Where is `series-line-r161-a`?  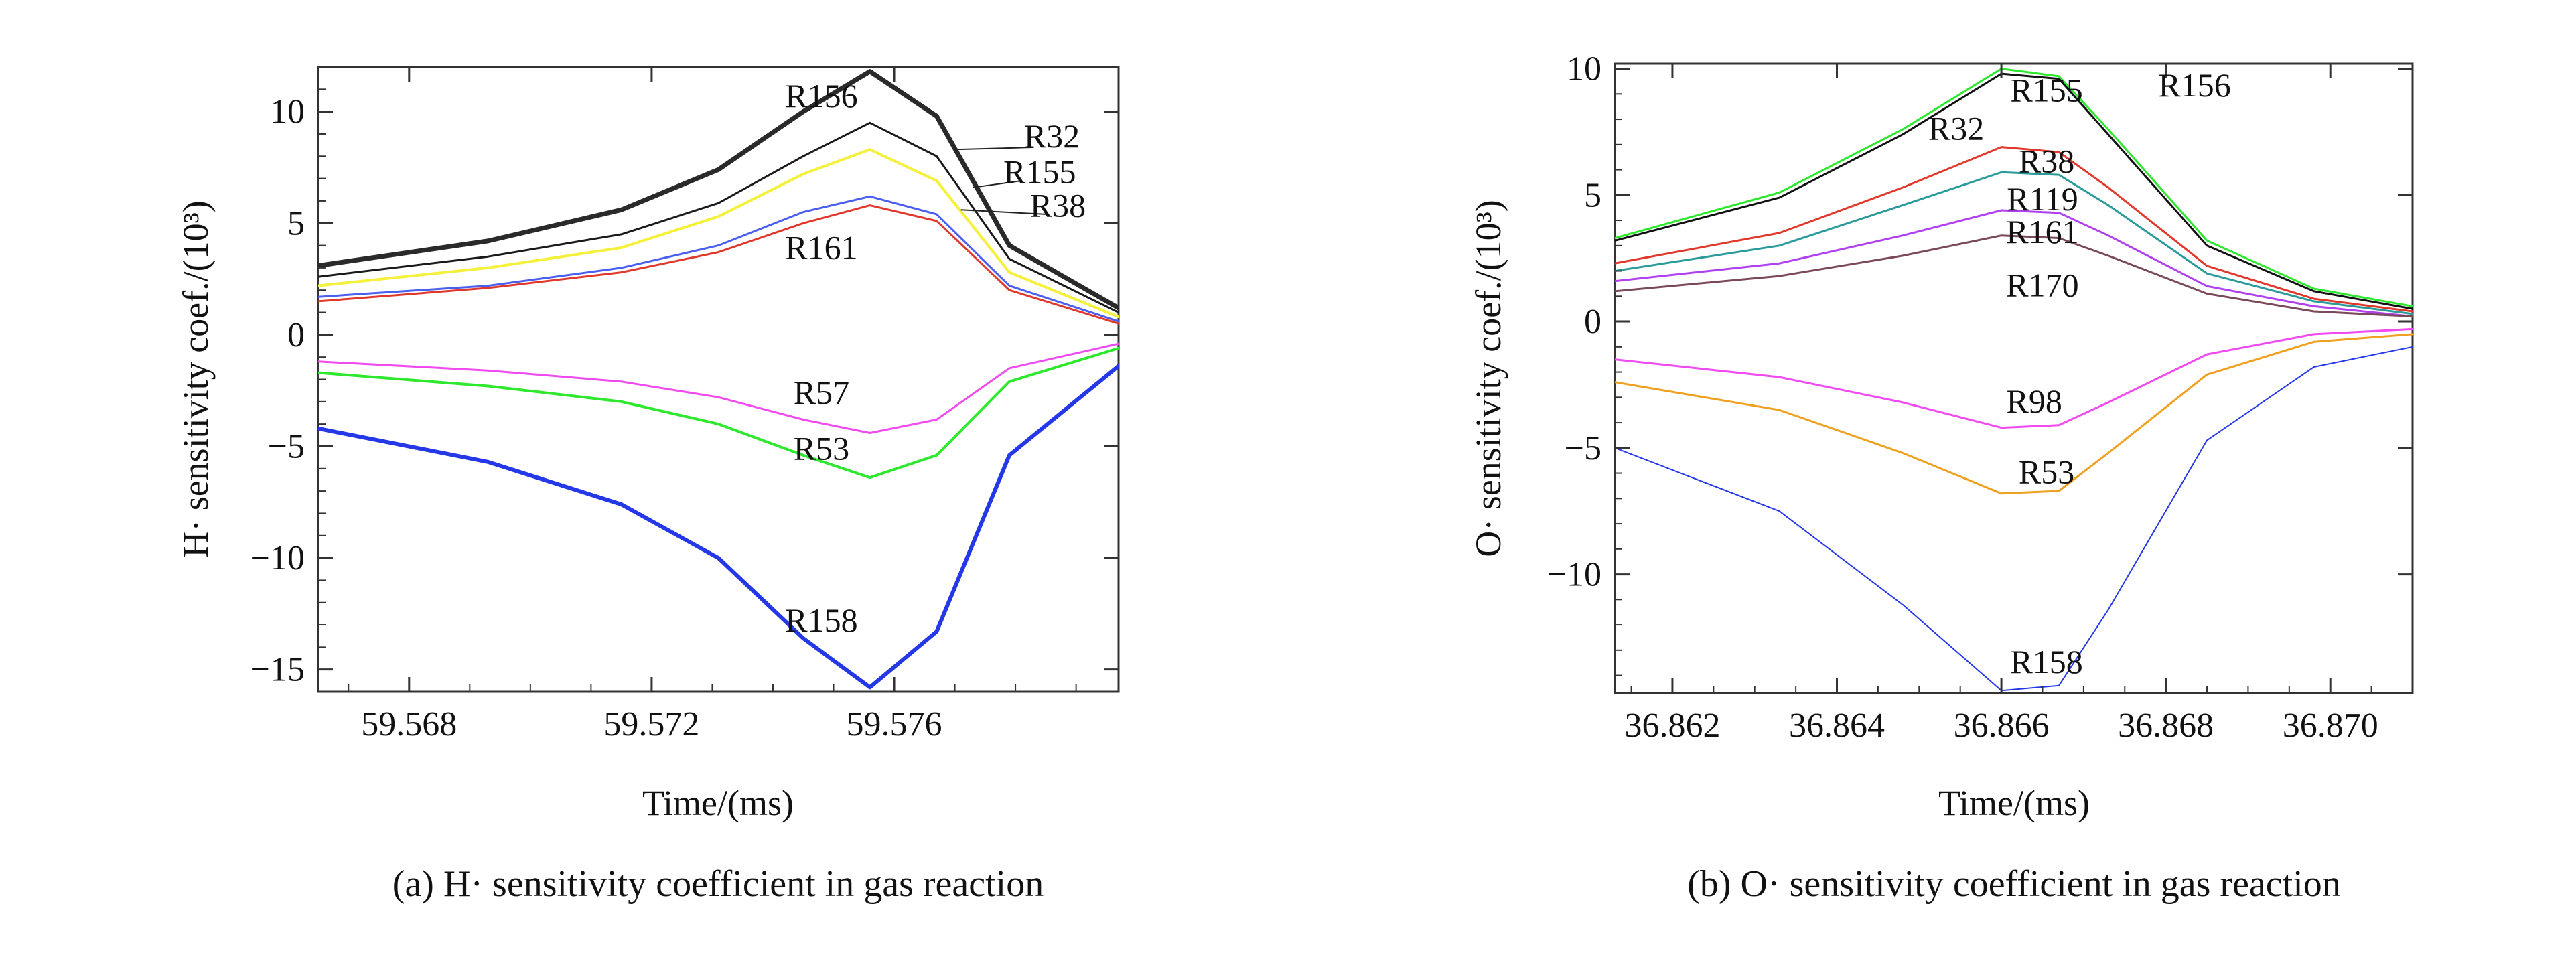
series-line-r161-a is located at coordinates (718, 264).